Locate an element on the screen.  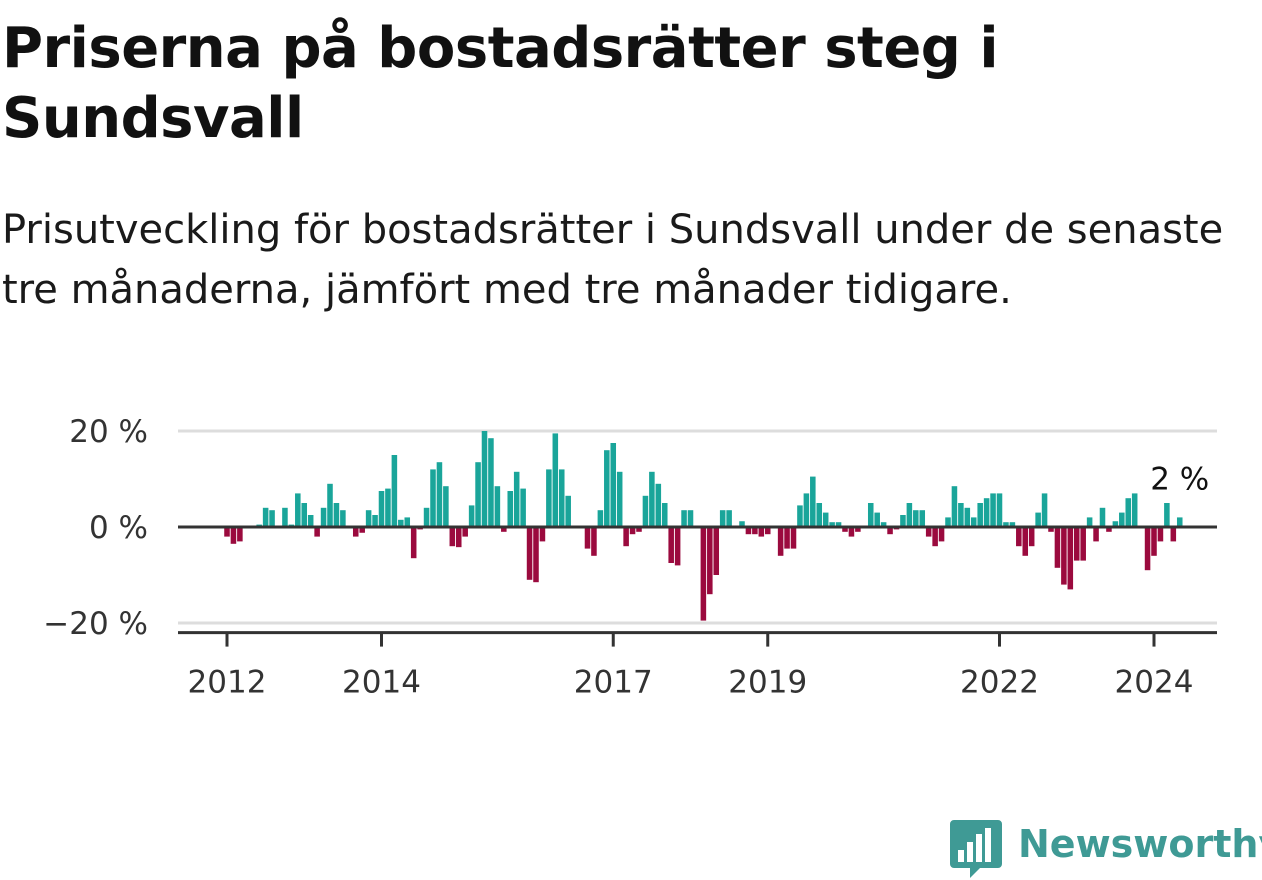
y-tick-label: −20 % is located at coordinates (95, 624).